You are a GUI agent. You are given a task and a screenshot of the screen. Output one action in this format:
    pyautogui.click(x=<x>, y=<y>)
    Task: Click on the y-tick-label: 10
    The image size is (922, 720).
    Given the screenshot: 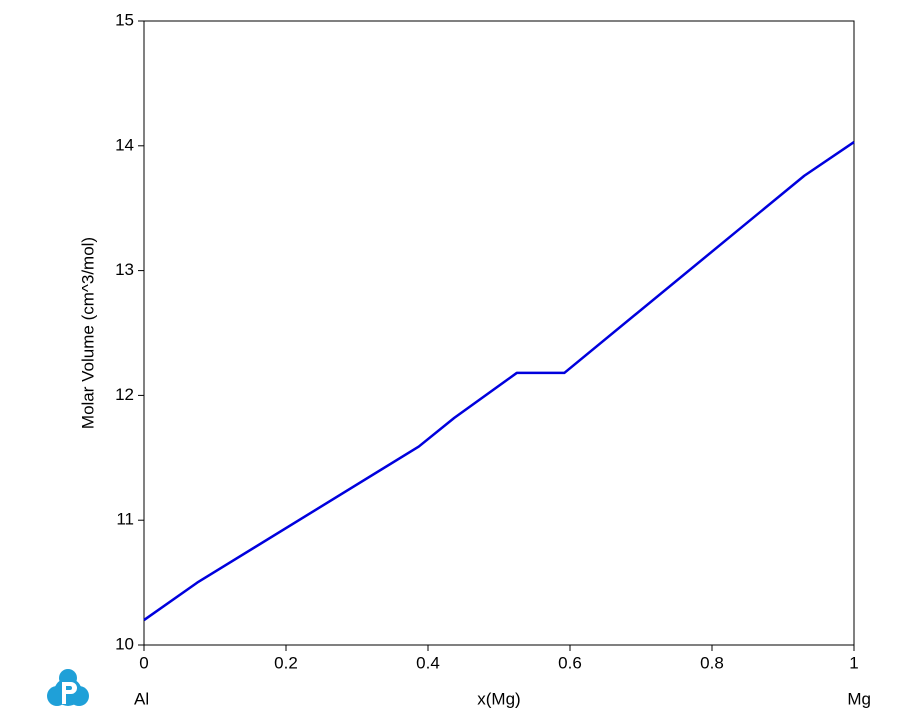 What is the action you would take?
    pyautogui.click(x=124, y=643)
    